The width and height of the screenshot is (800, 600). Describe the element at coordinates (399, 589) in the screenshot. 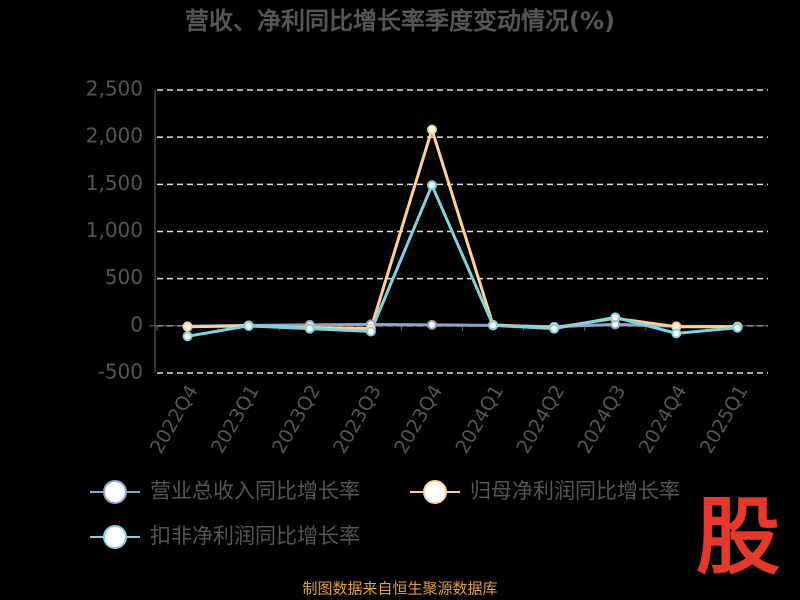

I see `source-note: 制图数据来自恒生聚源数据库` at that location.